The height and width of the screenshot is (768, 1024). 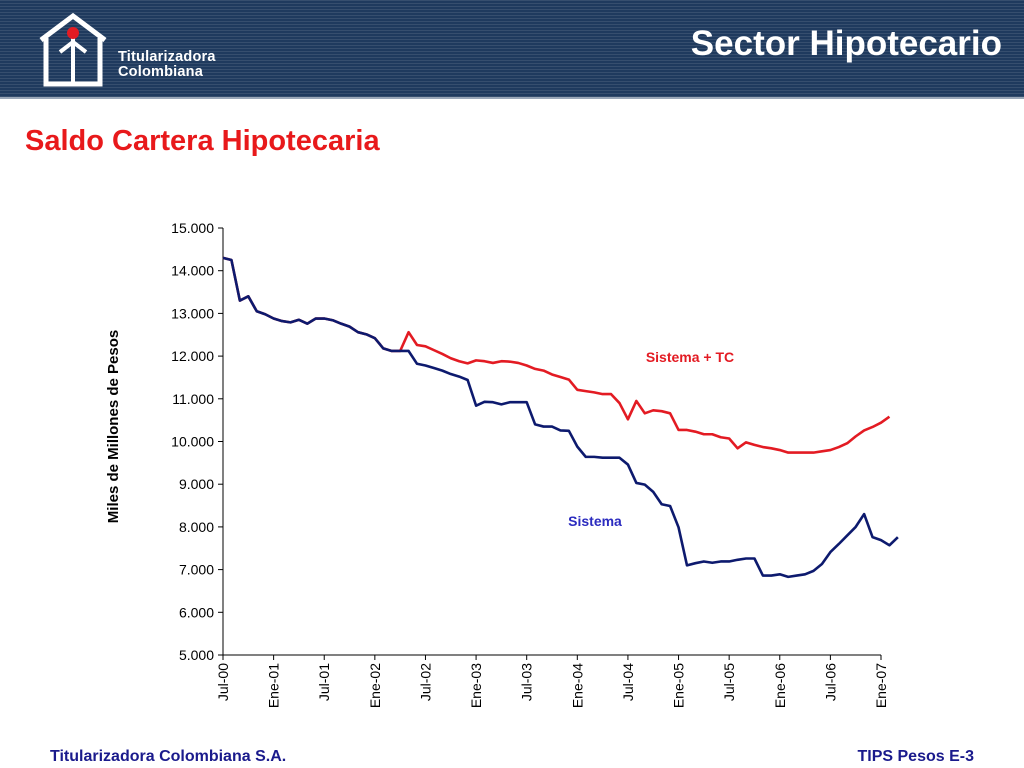 What do you see at coordinates (628, 682) in the screenshot?
I see `x-tick-label: Jul-04` at bounding box center [628, 682].